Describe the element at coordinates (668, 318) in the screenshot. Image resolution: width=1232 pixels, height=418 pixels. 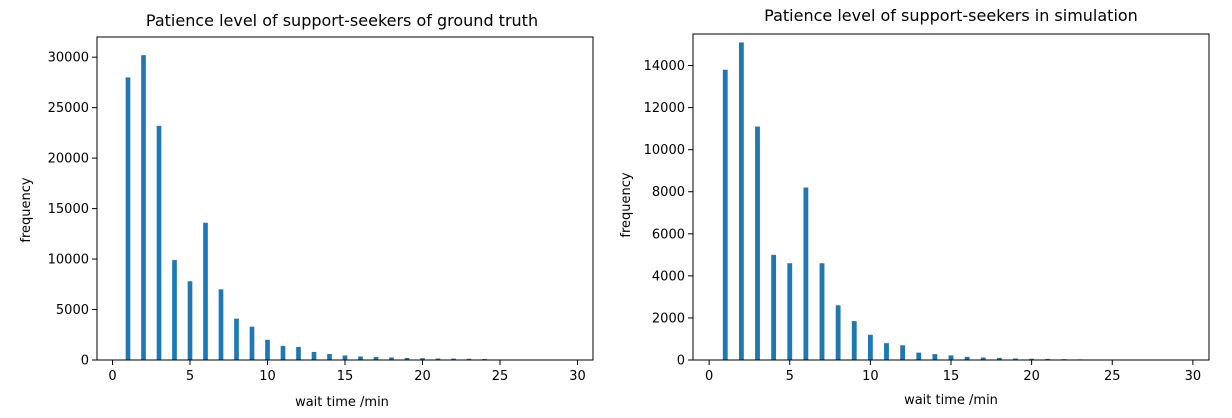
I see `y-tick-label: 2000` at that location.